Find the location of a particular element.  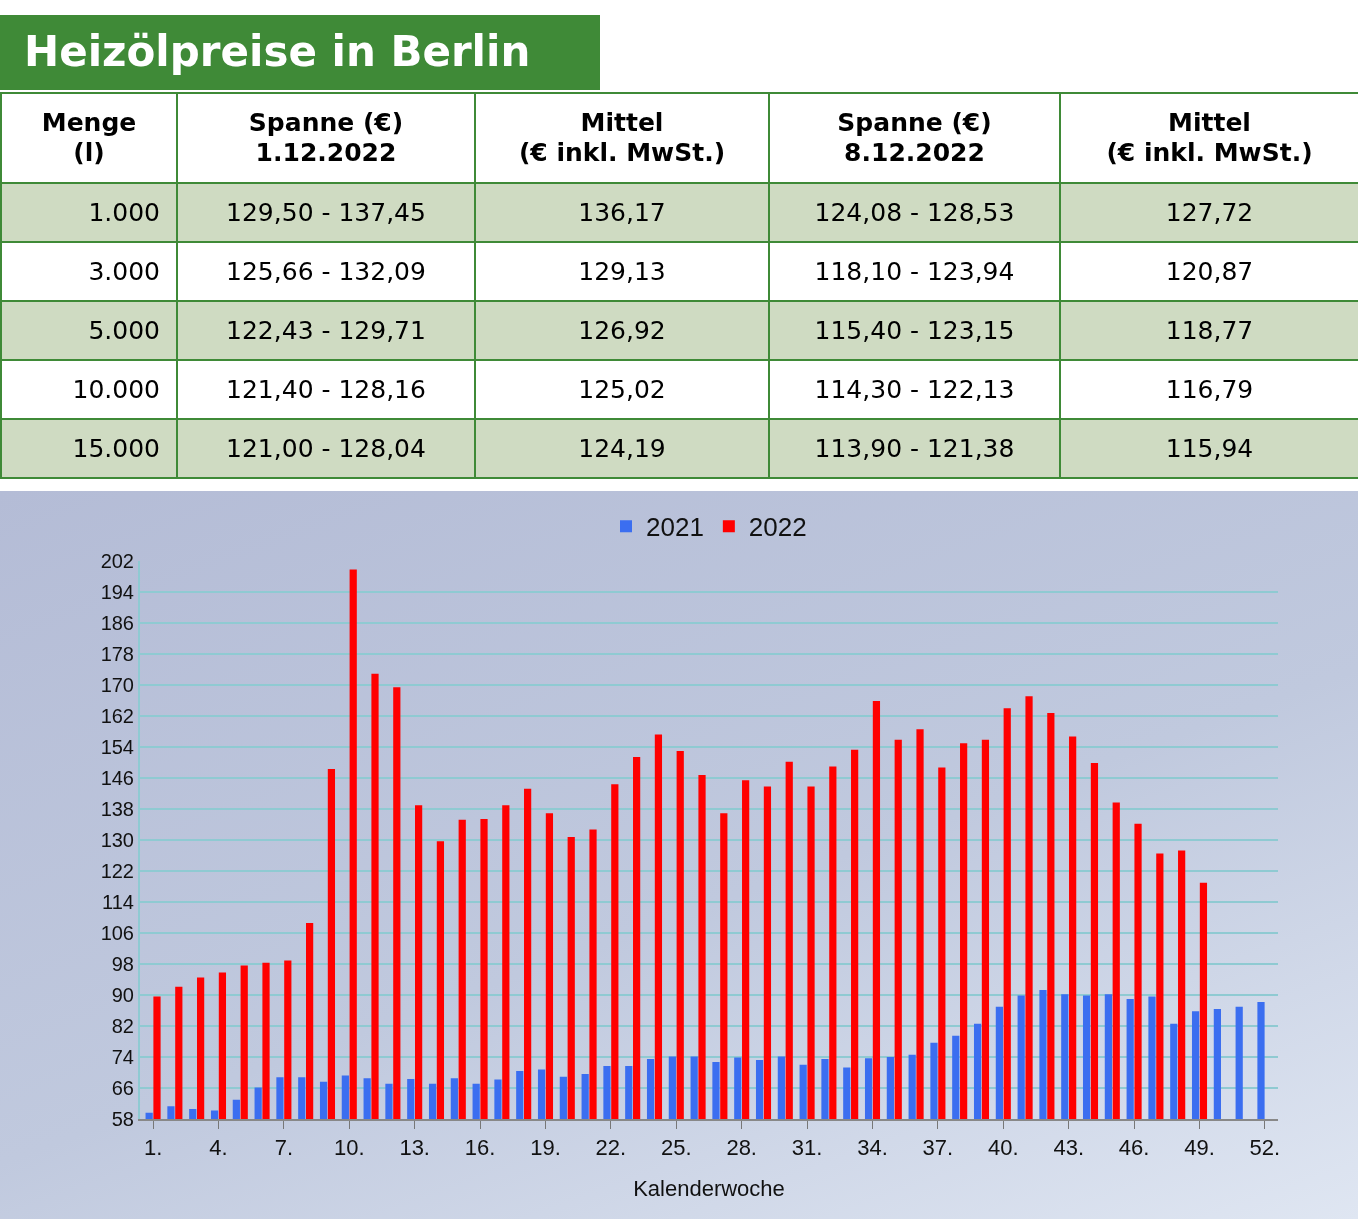

x-tick-label: 4. is located at coordinates (218, 1148).